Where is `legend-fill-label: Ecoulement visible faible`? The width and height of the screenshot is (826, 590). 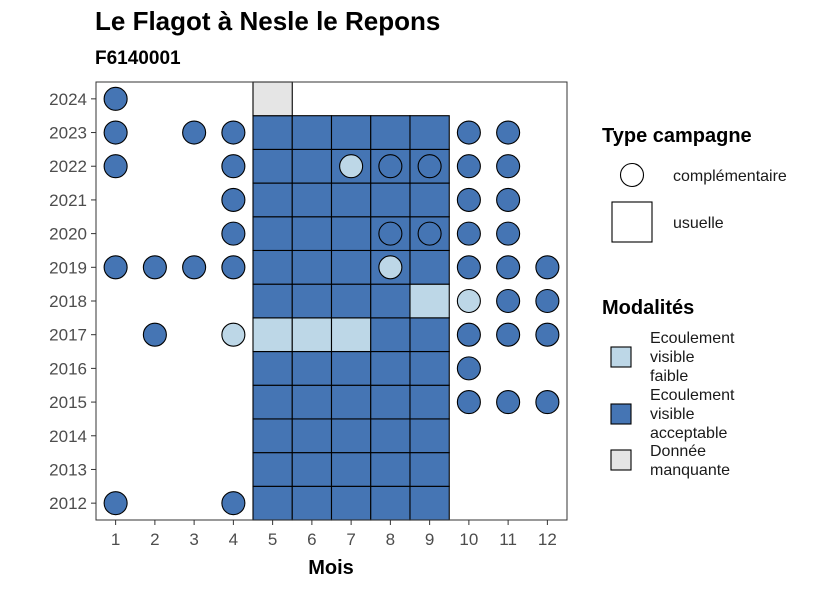
legend-fill-label: Ecoulement visible faible is located at coordinates (692, 357).